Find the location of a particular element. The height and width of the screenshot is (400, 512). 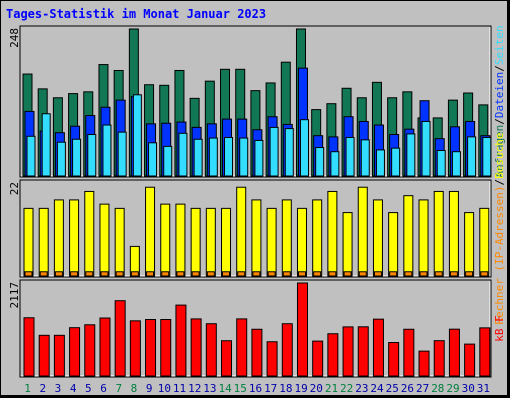

hits-files-pages-legend-part-1: Anfragen is located at coordinates (499, 151).